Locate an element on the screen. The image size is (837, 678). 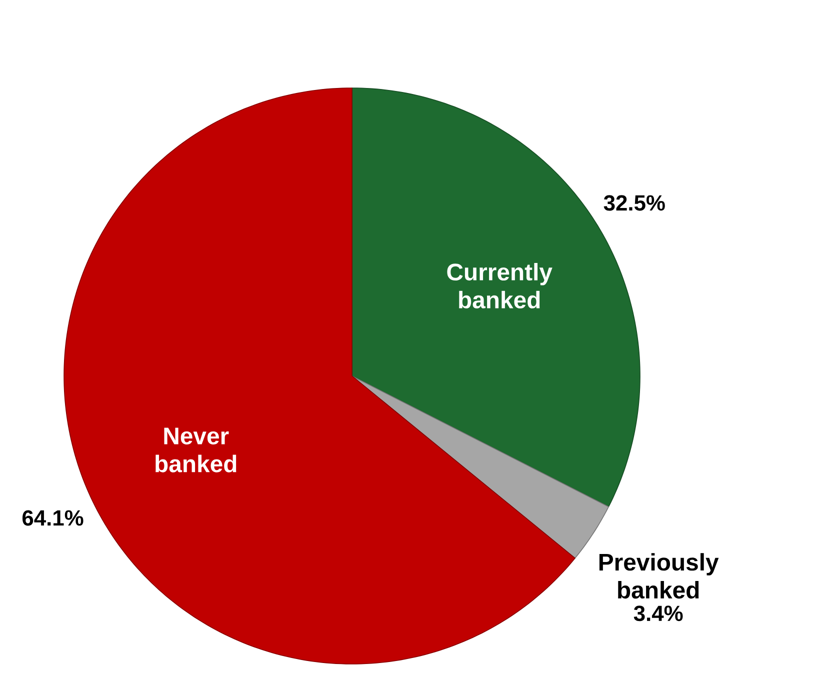
slice-label: Previously banked is located at coordinates (659, 576).